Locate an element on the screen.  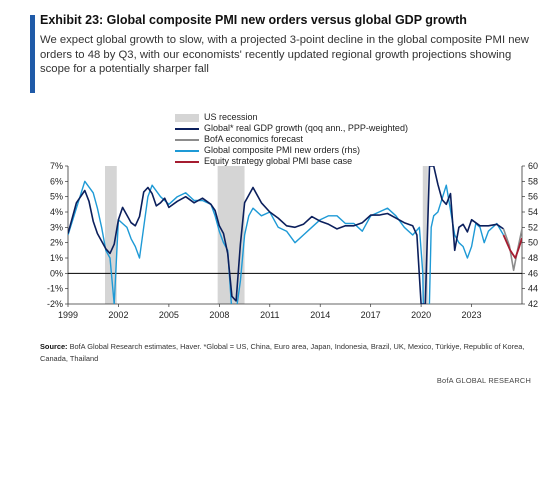
x-tick-label: 2017 is located at coordinates (371, 315).